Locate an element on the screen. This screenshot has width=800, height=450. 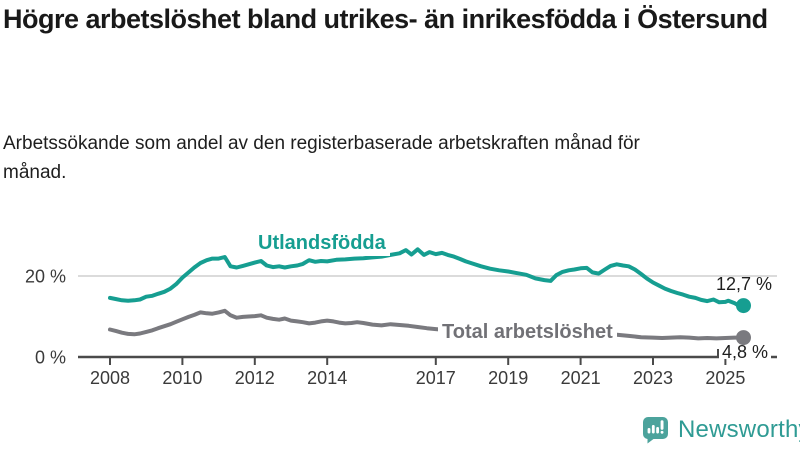
y-tick-label-20: 20 % is located at coordinates (45, 277).